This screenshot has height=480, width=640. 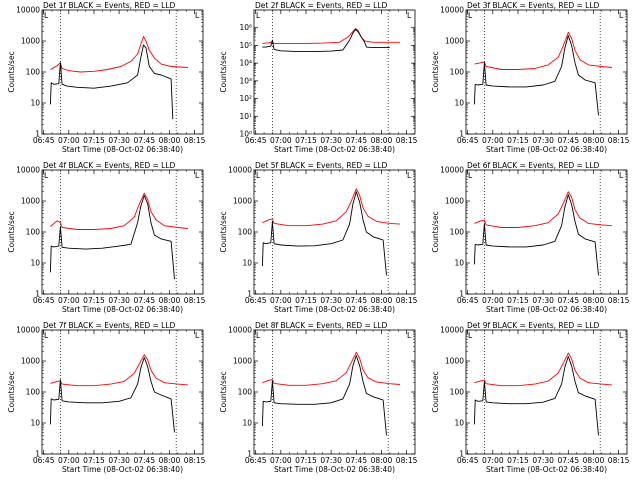 I want to click on panel-title: Det 2f BLACK = Events, RED = LLD, so click(x=321, y=5).